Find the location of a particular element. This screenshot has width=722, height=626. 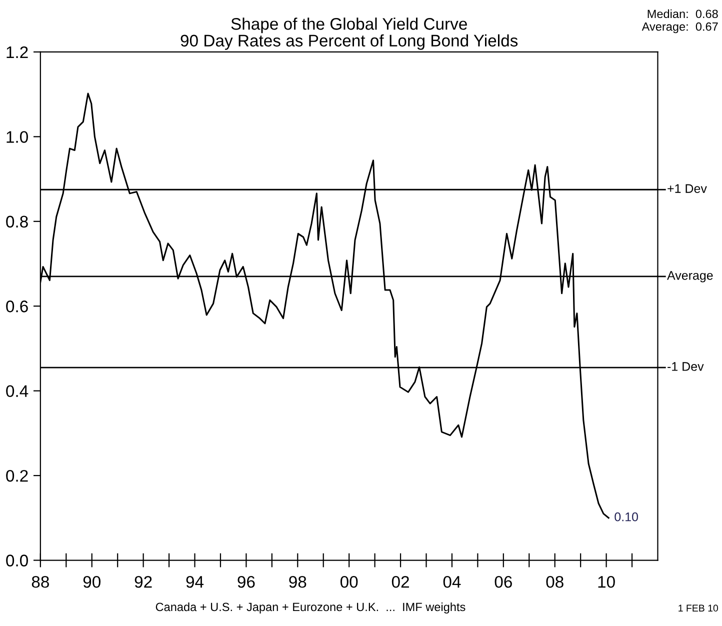

x-tick-label: 04 is located at coordinates (452, 582).